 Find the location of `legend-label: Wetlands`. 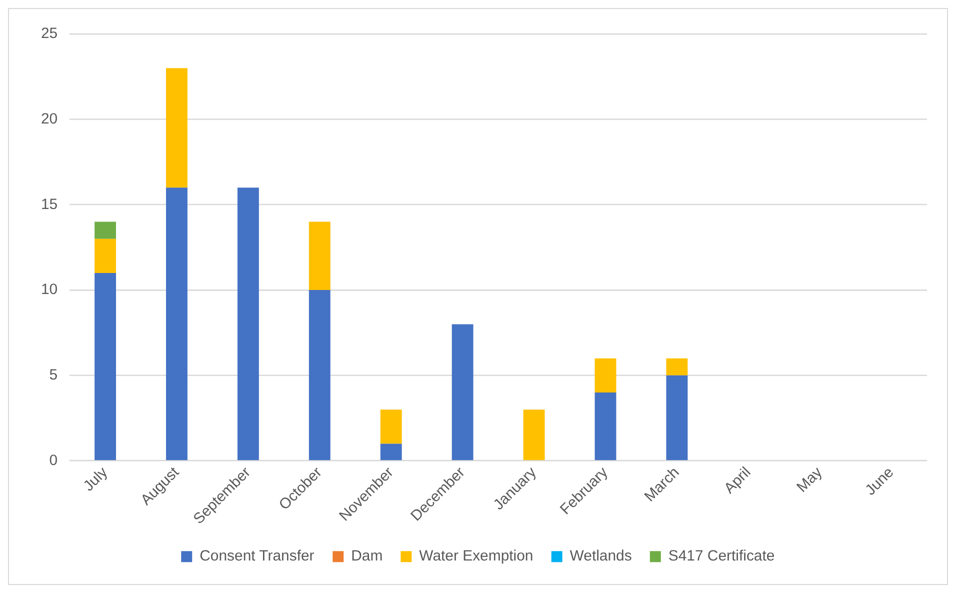

legend-label: Wetlands is located at coordinates (601, 556).